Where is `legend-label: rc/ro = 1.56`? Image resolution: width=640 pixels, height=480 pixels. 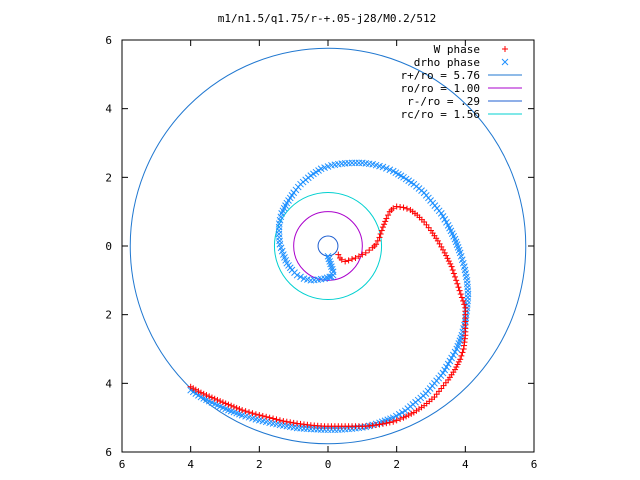
legend-label: rc/ro = 1.56 is located at coordinates (440, 114).